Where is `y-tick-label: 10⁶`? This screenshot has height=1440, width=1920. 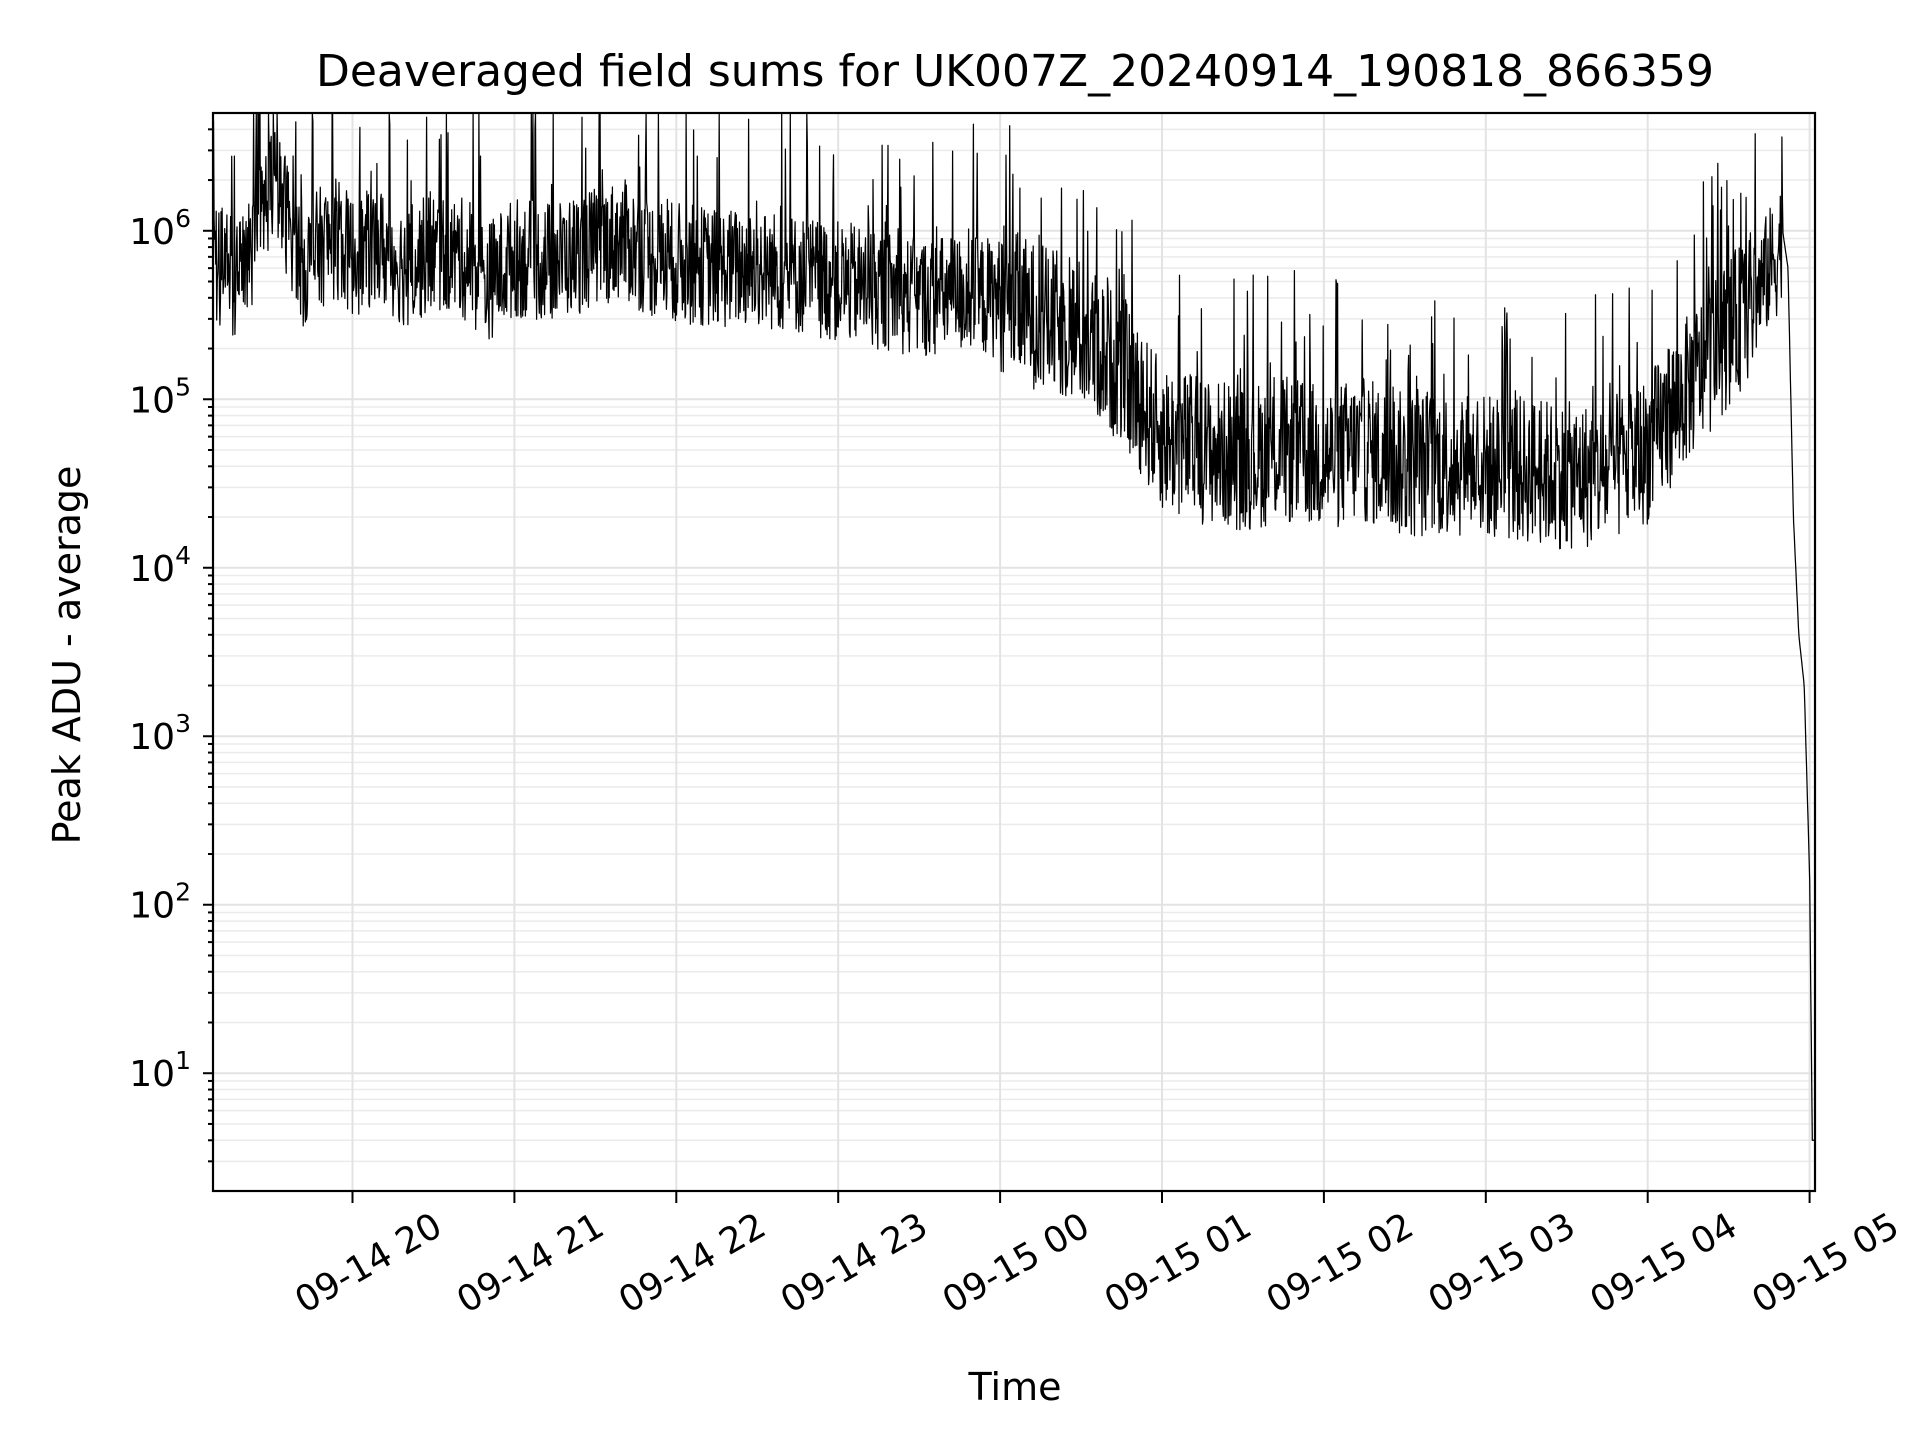
y-tick-label: 10⁶ is located at coordinates (160, 228).